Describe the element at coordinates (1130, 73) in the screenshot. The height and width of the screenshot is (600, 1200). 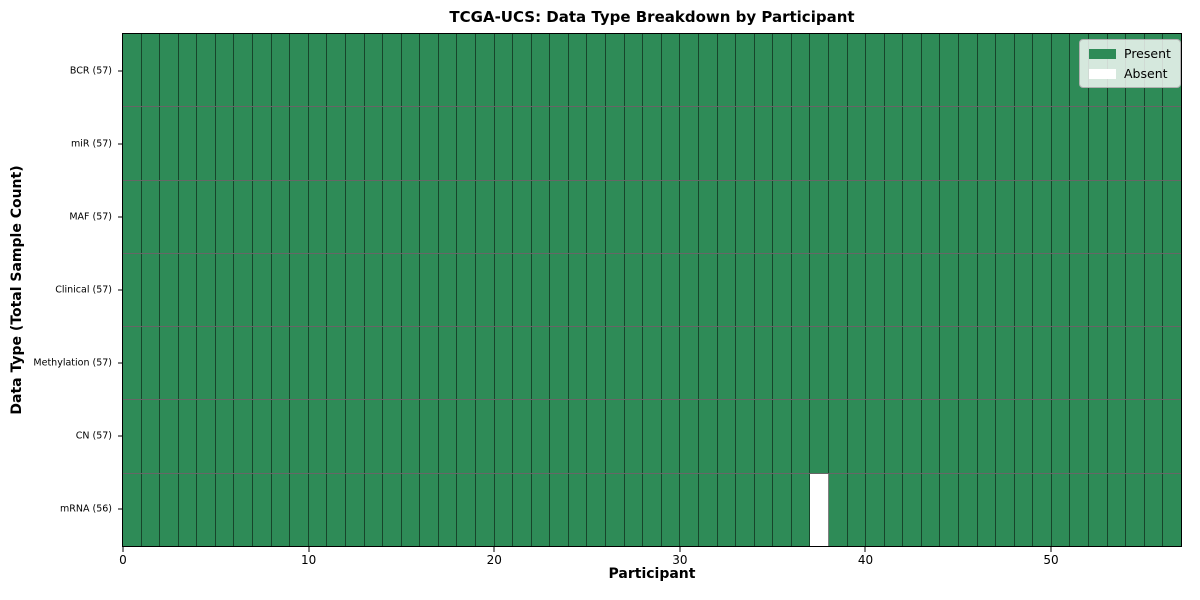
I see `legend-item-absent: Absent` at that location.